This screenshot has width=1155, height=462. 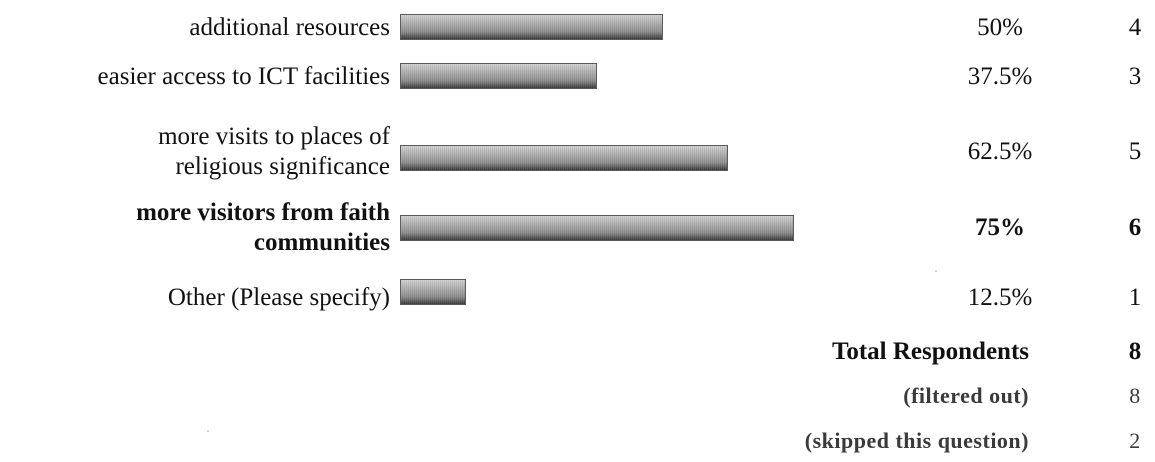 What do you see at coordinates (1135, 297) in the screenshot?
I see `count-label: 1` at bounding box center [1135, 297].